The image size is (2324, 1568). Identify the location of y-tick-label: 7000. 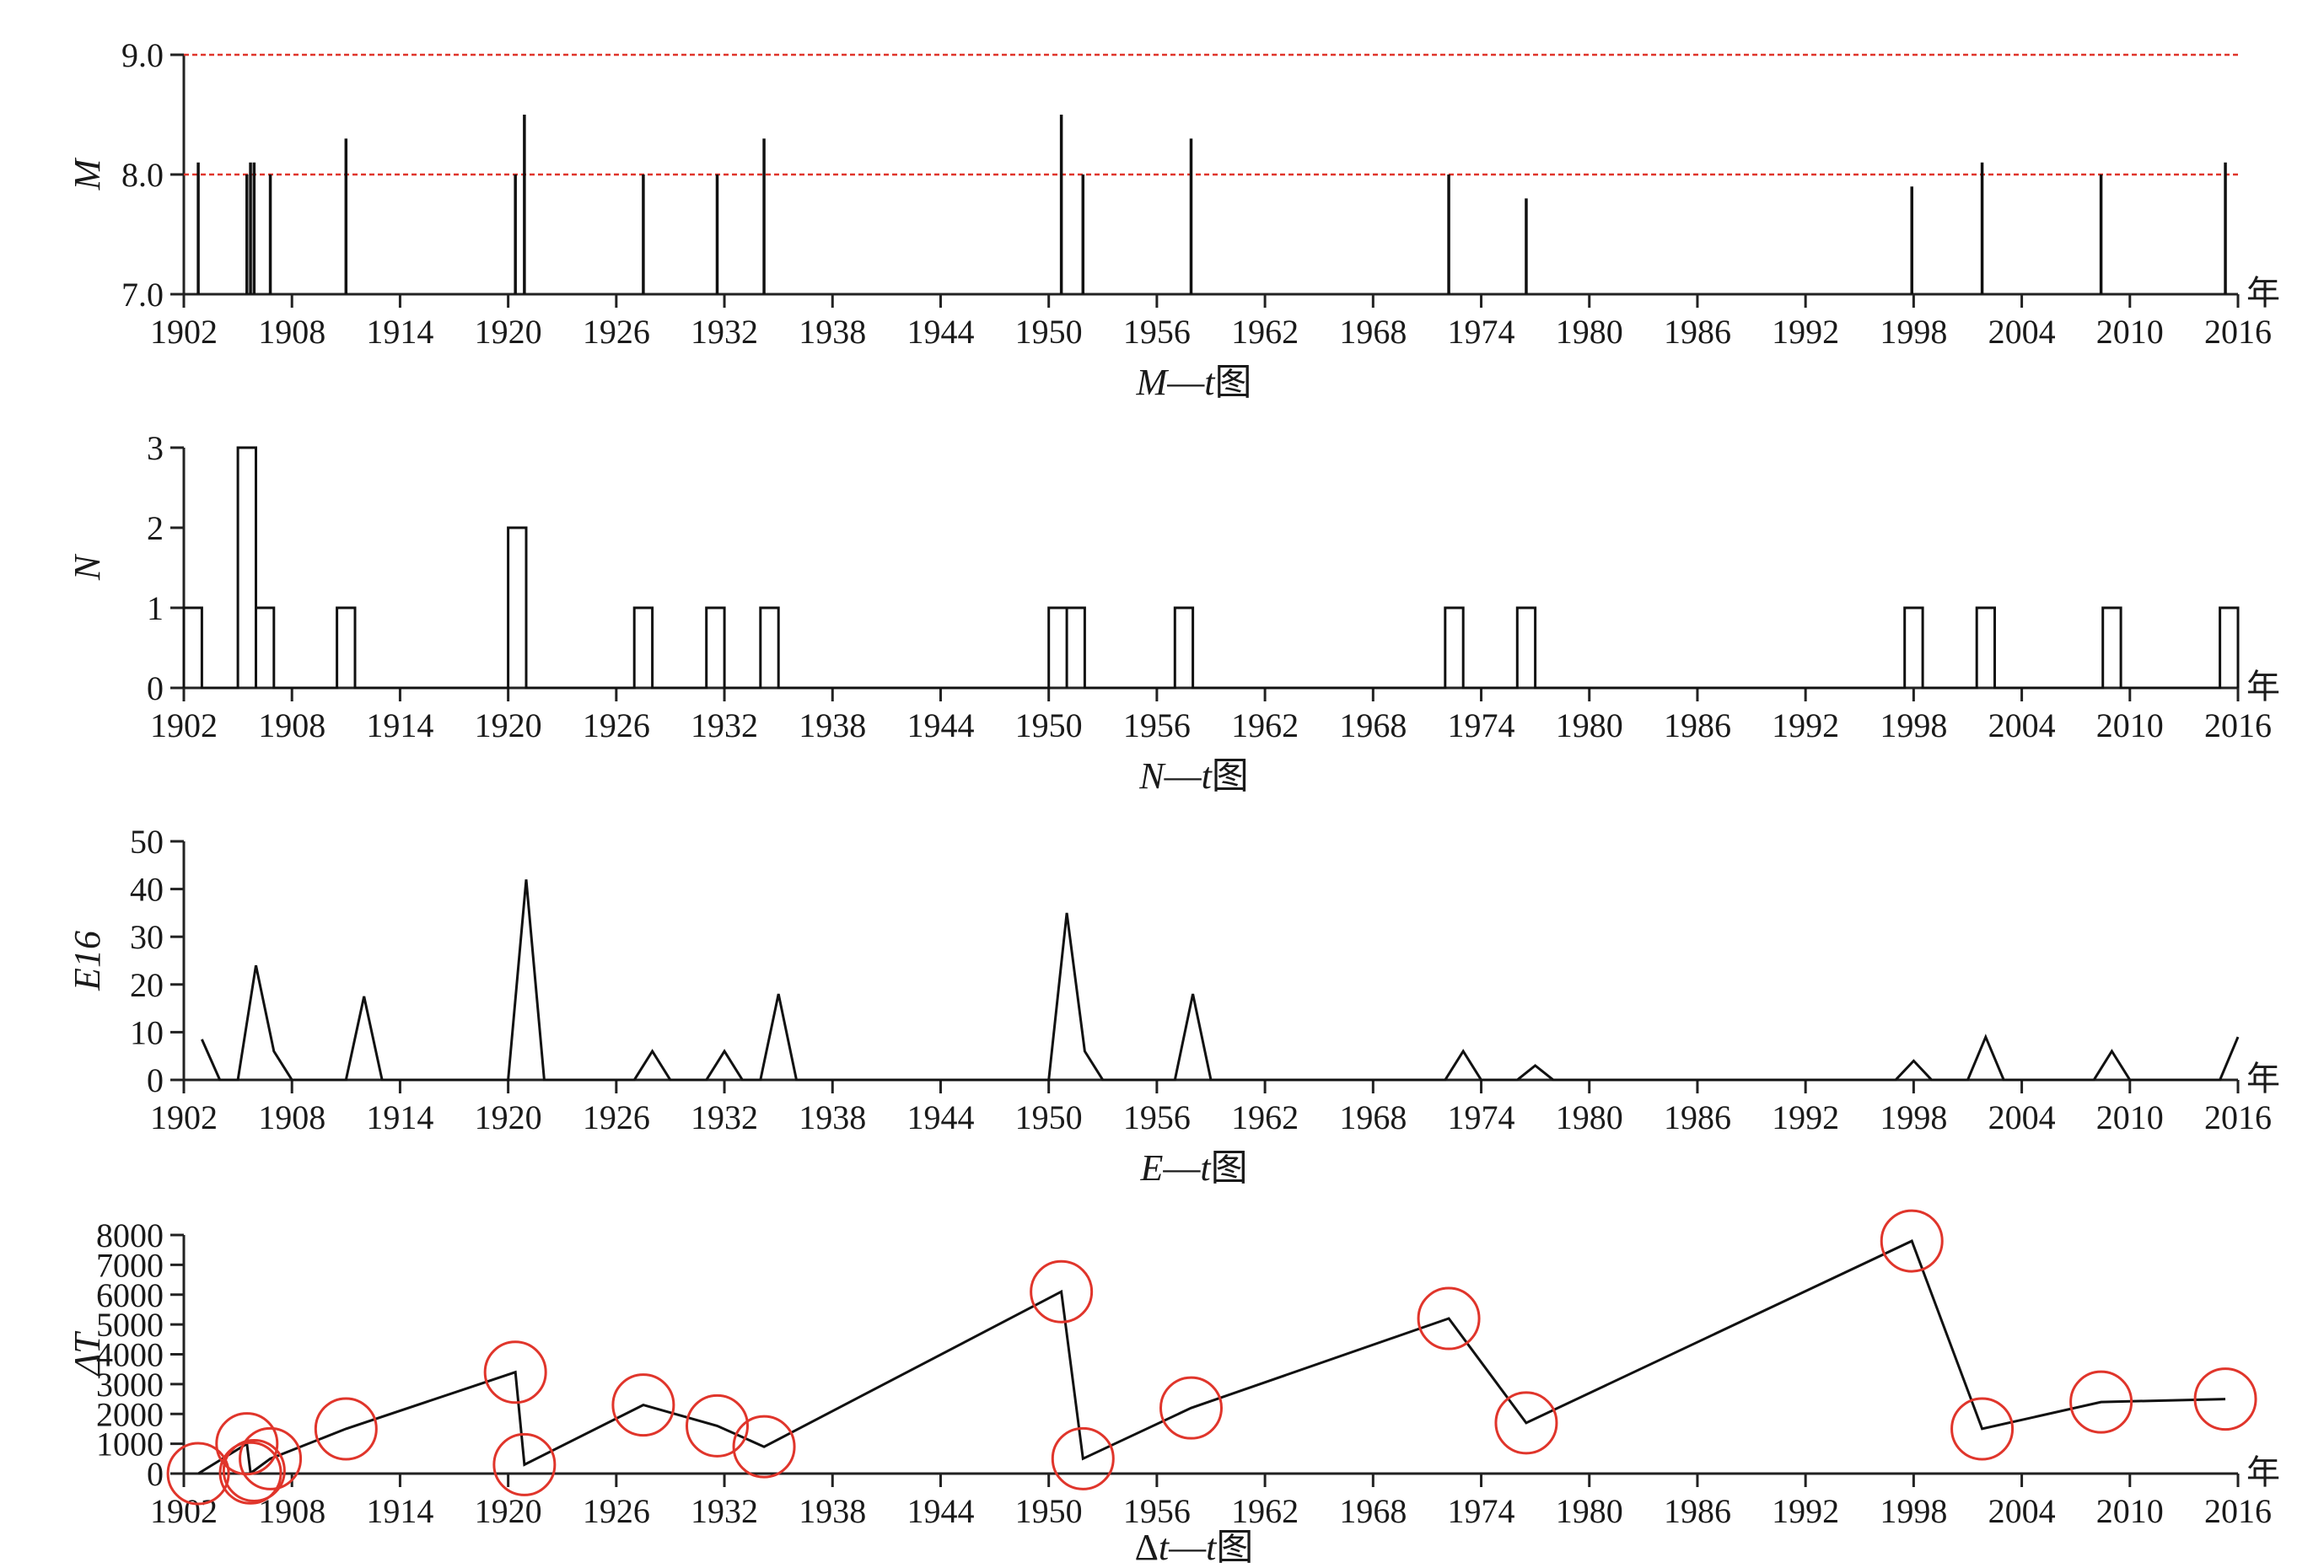
(130, 1265).